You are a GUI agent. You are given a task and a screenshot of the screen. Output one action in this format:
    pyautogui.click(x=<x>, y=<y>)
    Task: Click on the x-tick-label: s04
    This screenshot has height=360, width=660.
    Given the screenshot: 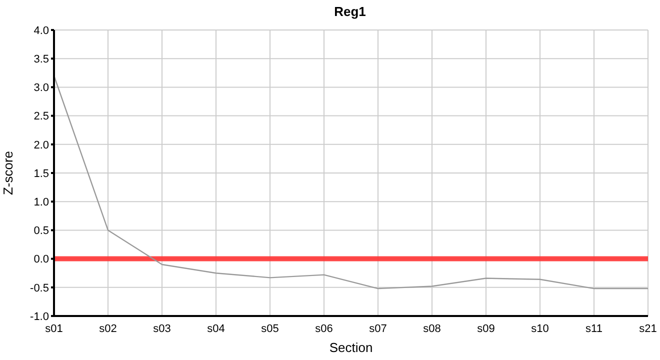 What is the action you would take?
    pyautogui.click(x=216, y=328)
    